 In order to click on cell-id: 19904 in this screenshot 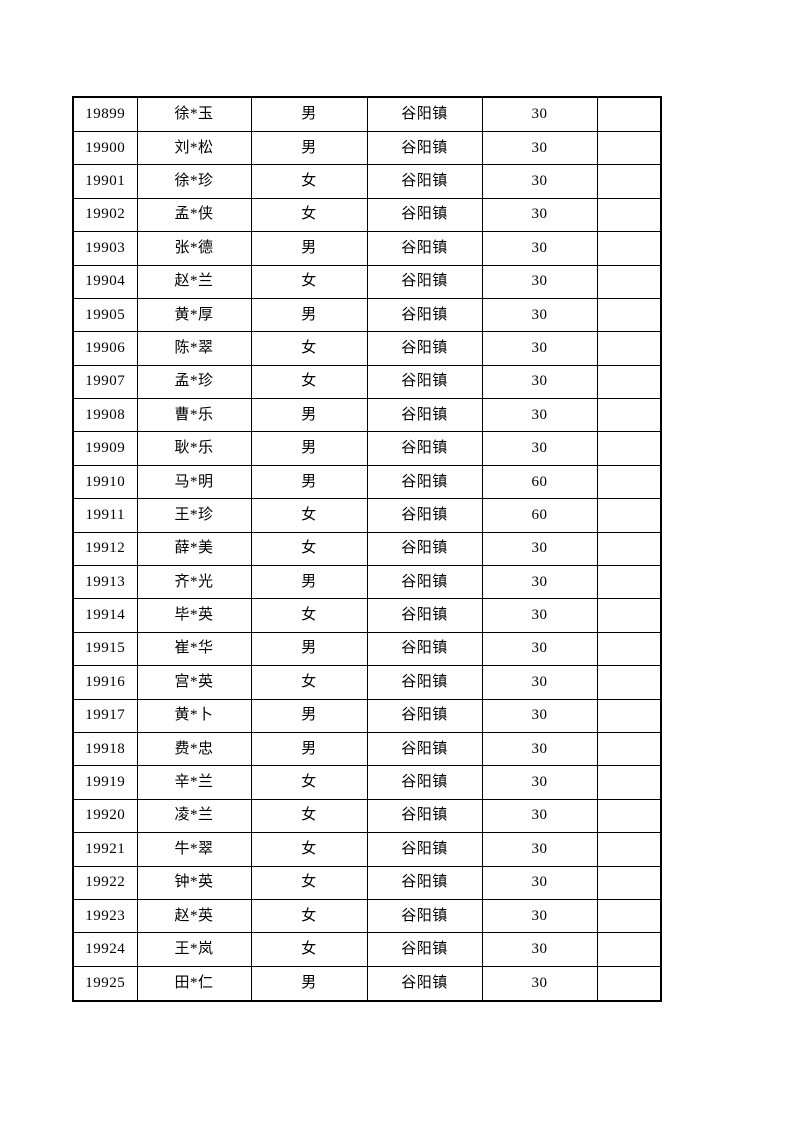, I will do `click(105, 281)`.